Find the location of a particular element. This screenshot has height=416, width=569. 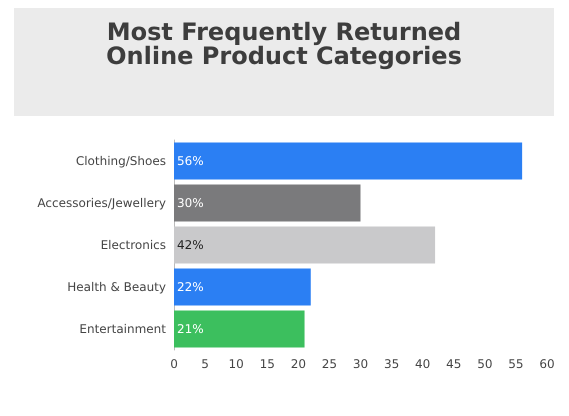

y-tick-label: Entertainment is located at coordinates (122, 329).